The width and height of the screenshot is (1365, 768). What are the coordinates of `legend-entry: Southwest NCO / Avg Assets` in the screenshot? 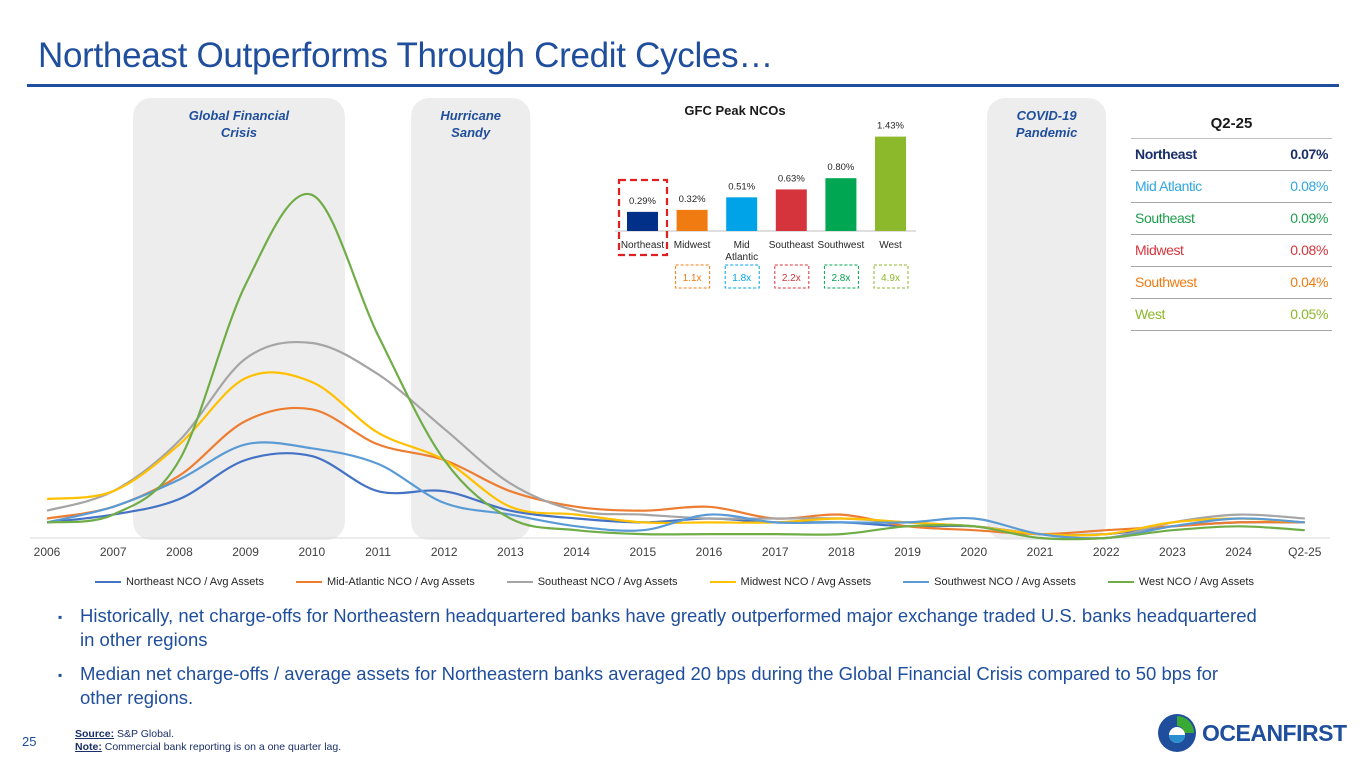 It's located at (989, 582).